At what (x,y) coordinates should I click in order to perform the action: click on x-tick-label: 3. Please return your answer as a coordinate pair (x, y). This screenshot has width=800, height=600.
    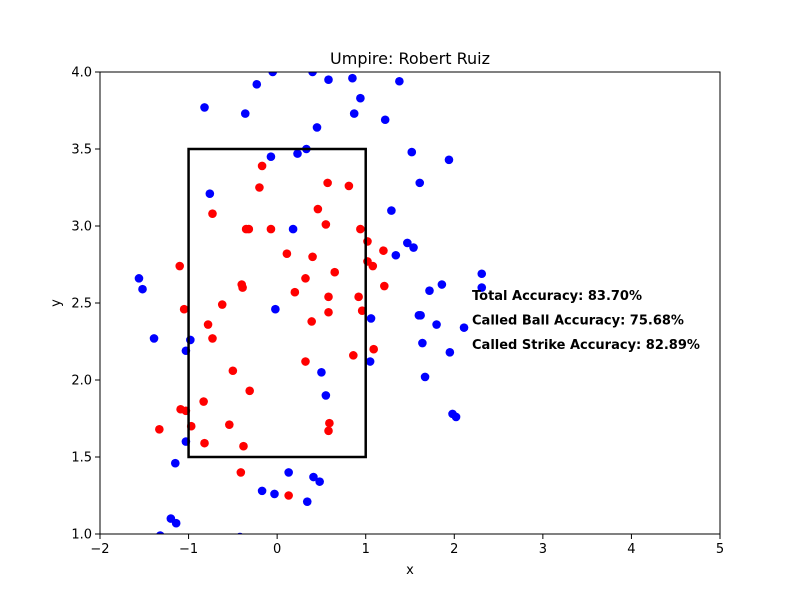
    Looking at the image, I should click on (543, 549).